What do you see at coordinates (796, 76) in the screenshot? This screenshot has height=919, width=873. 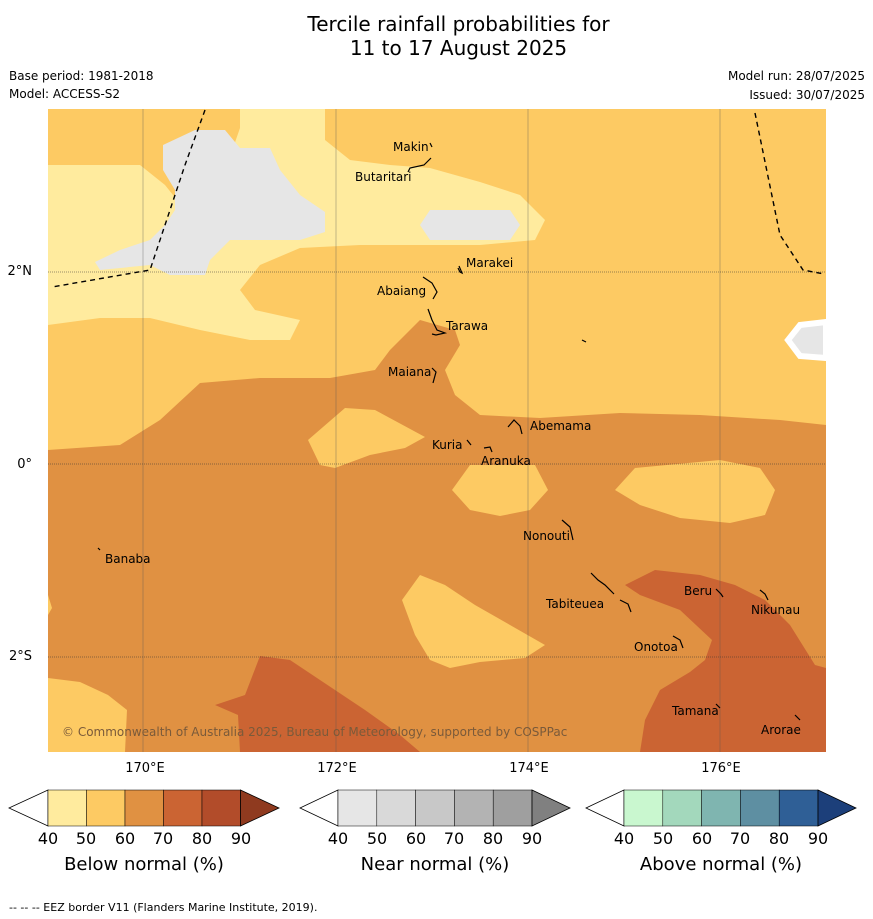 I see `model-run: Model run: 28/07/2025` at bounding box center [796, 76].